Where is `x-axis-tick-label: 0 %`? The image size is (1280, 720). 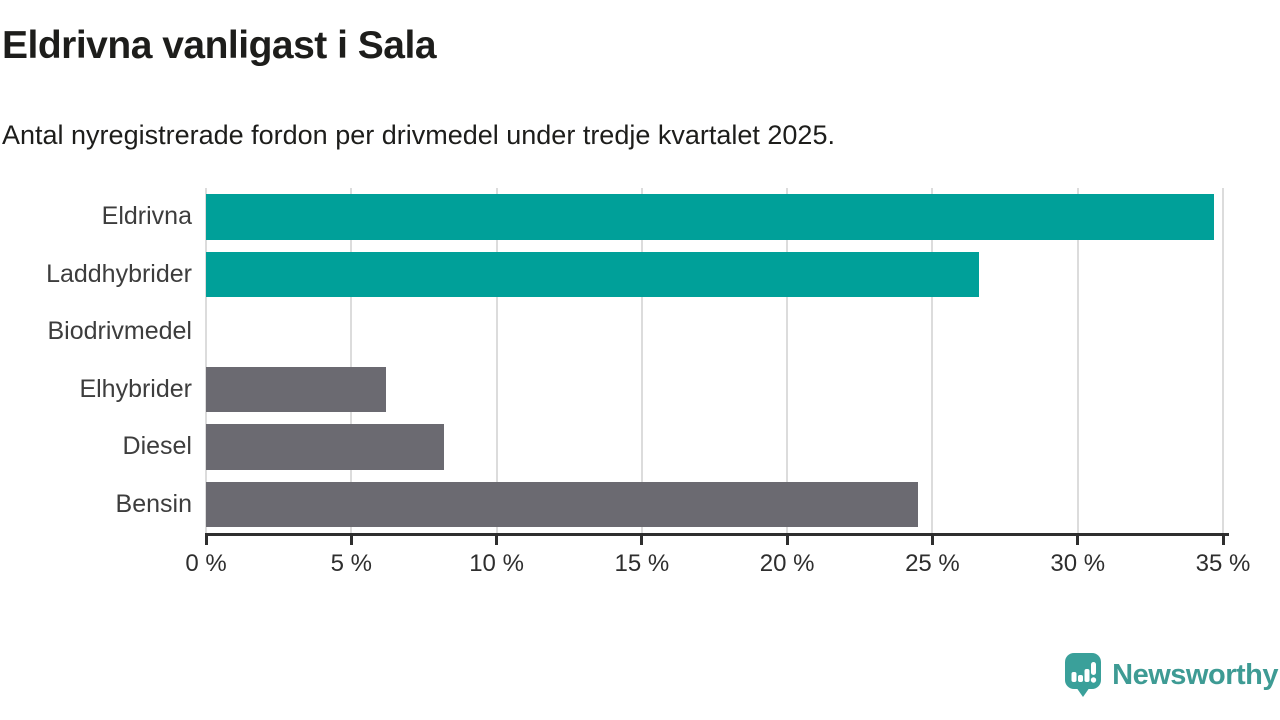
x-axis-tick-label: 0 % is located at coordinates (206, 563).